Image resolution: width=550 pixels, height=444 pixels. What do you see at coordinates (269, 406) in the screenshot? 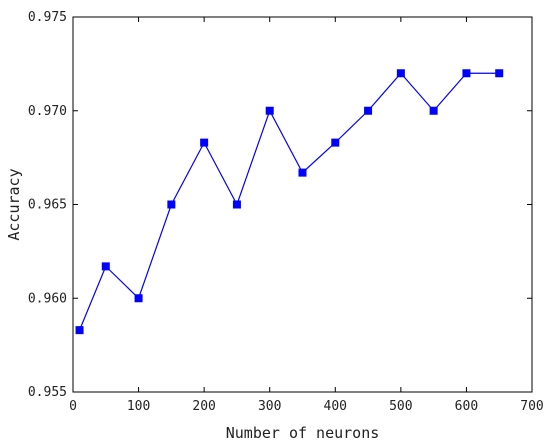
I see `x-tick-label: 300` at bounding box center [269, 406].